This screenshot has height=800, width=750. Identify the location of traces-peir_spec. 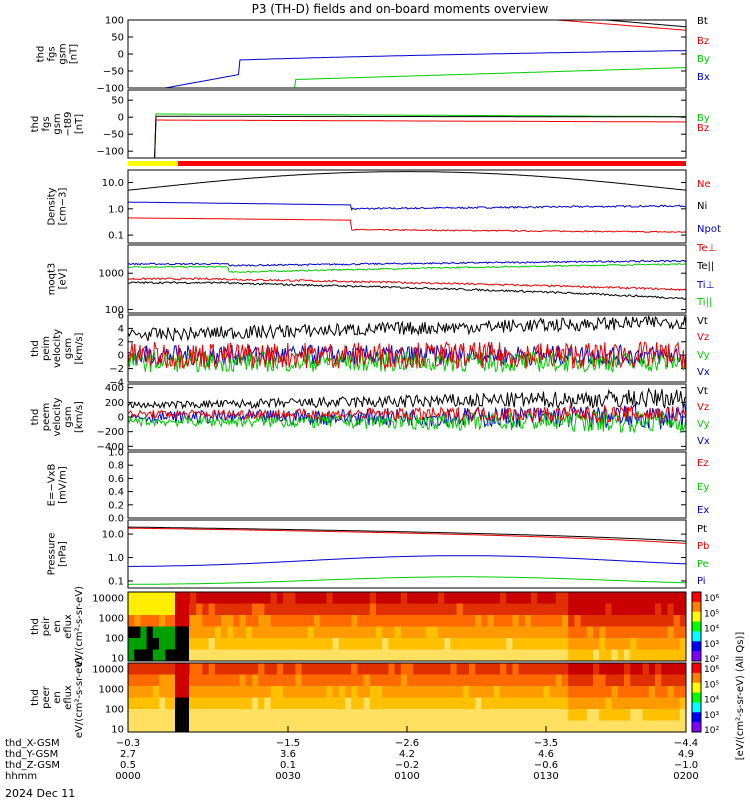
(407, 626).